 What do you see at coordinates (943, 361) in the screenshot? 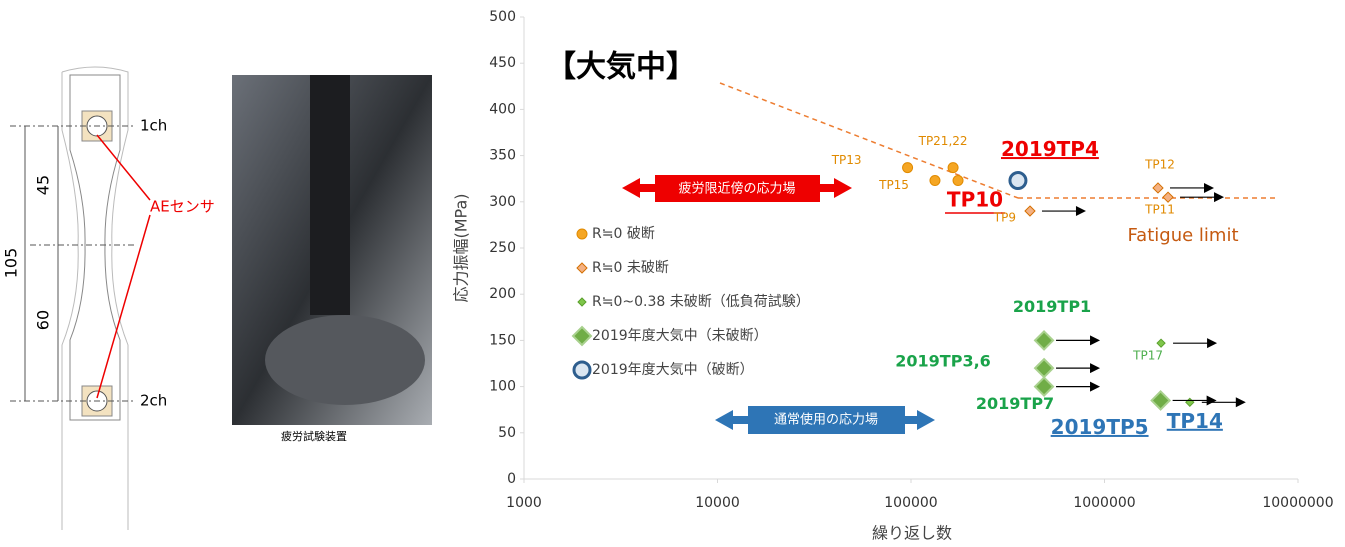
I see `point-label: 2019TP3,6` at bounding box center [943, 361].